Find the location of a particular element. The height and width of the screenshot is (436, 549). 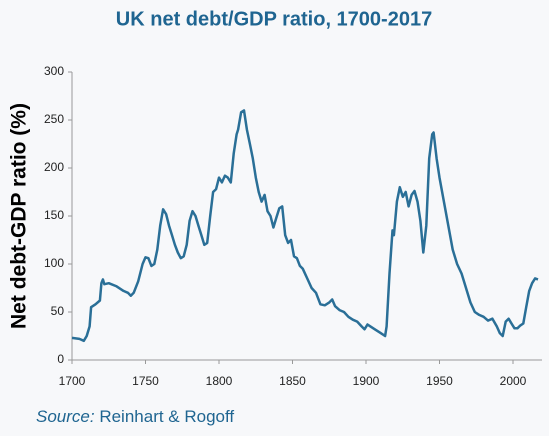

y-tick-label: 0 is located at coordinates (60, 359).